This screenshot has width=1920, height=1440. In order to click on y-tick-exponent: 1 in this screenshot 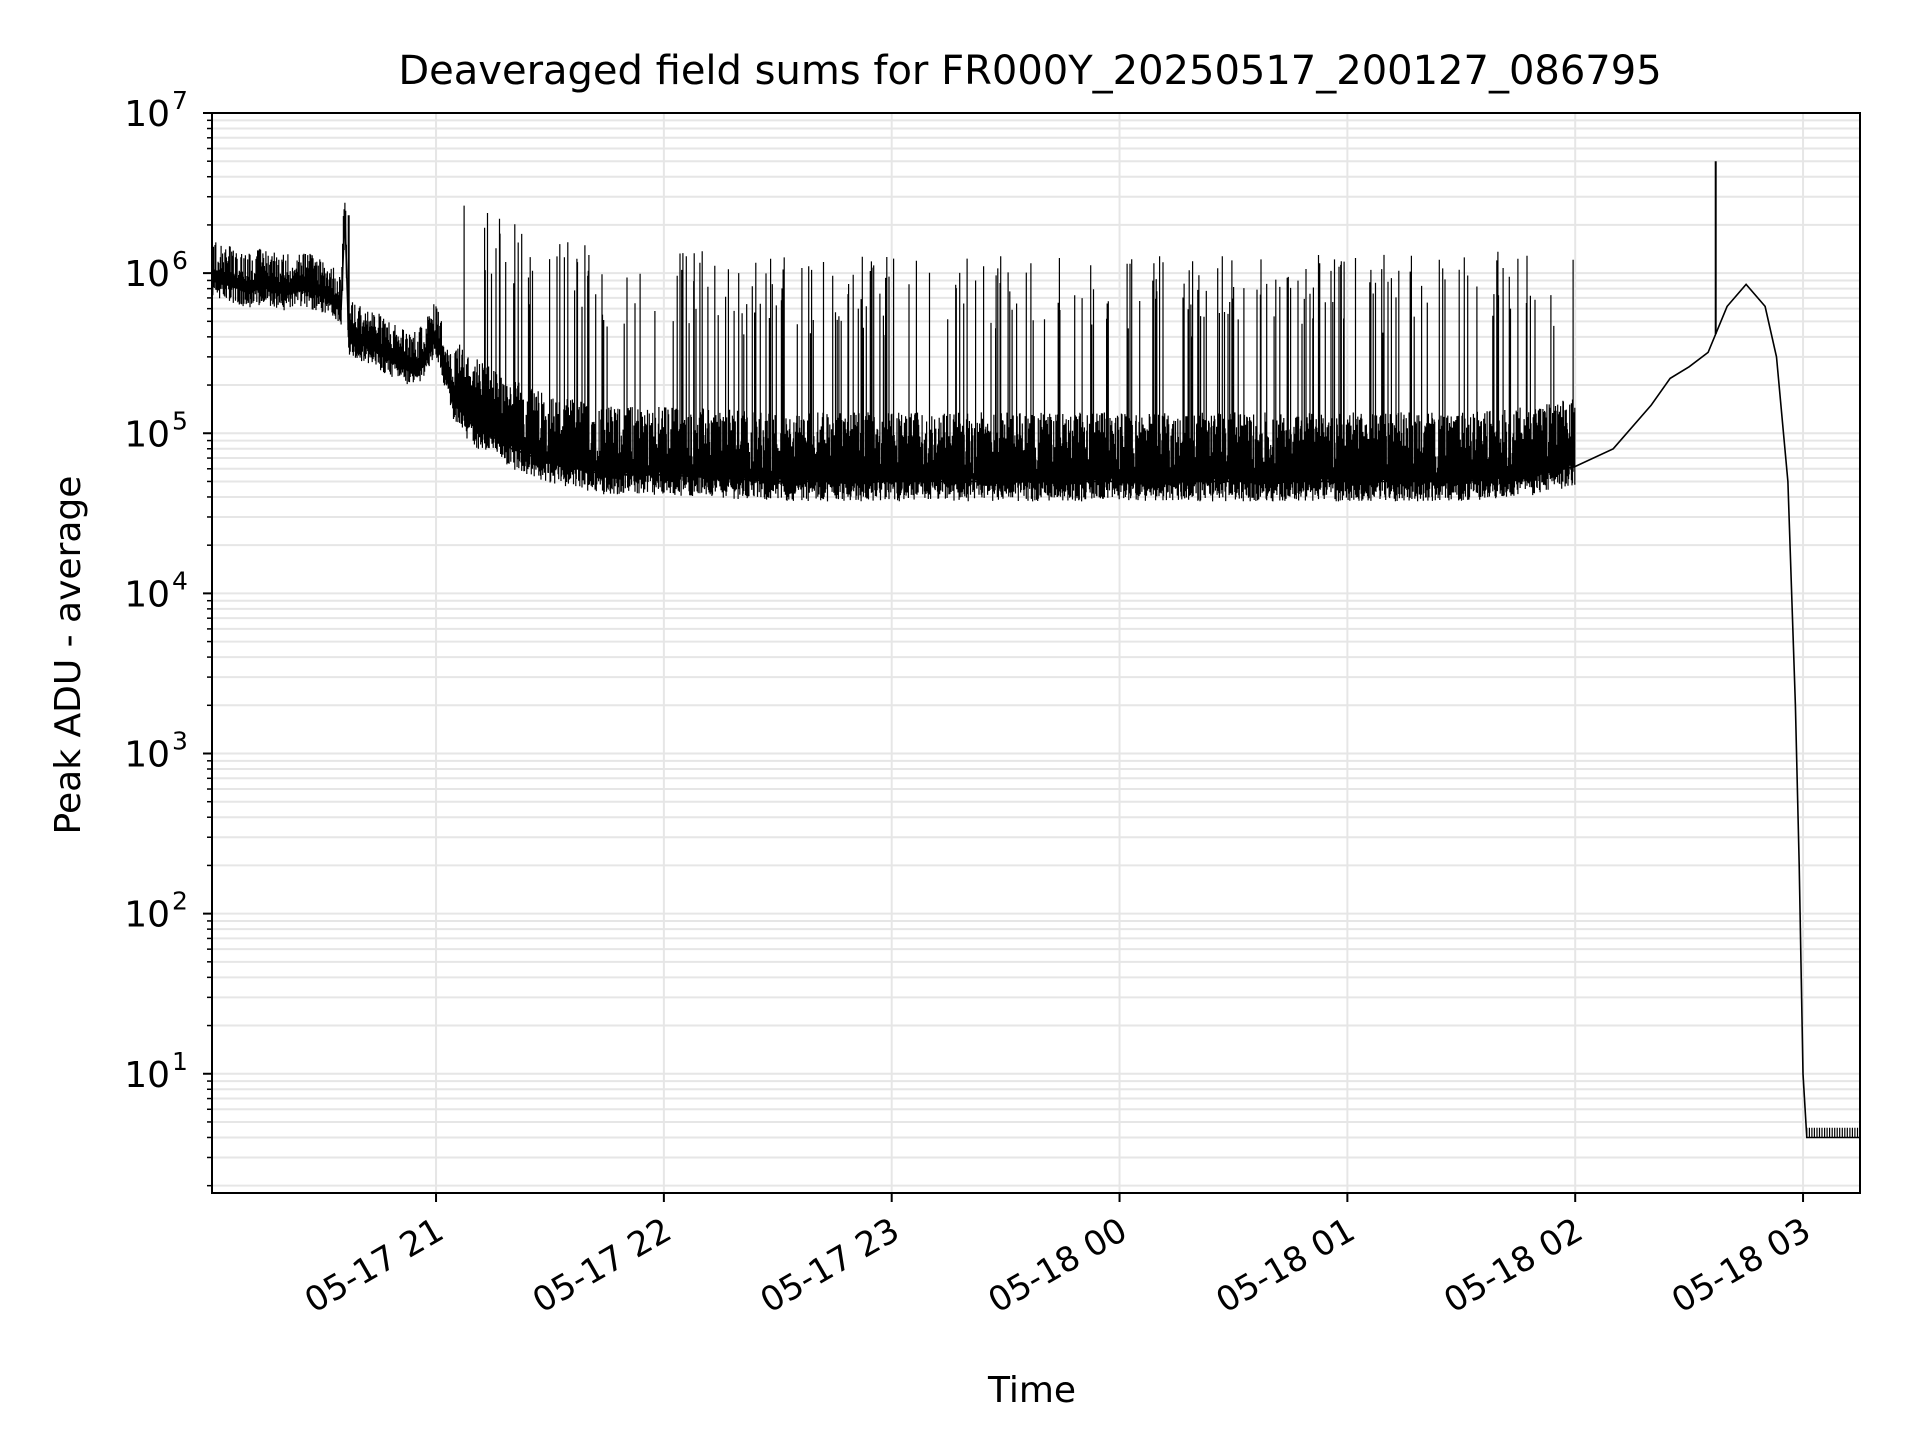, I will do `click(180, 1061)`.